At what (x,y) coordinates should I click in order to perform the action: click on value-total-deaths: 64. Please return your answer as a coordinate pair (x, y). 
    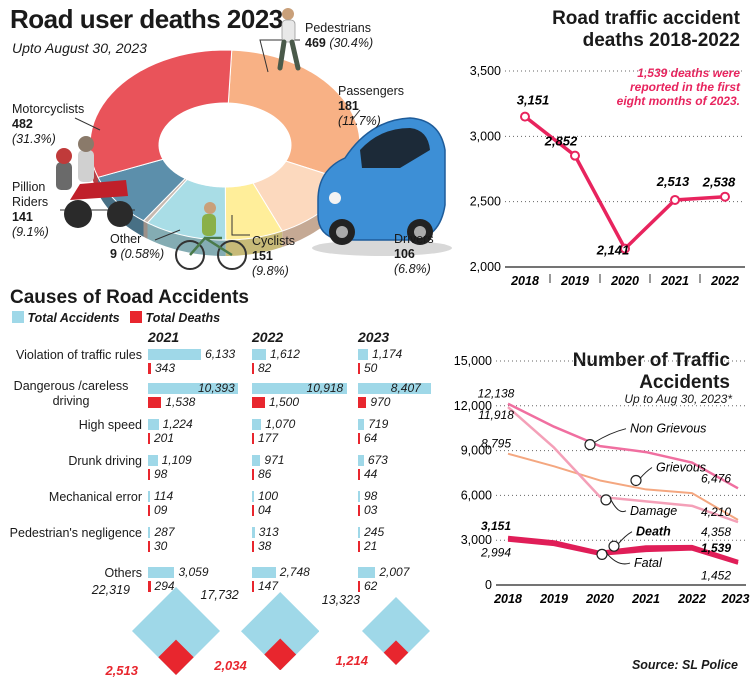
    Looking at the image, I should click on (371, 438).